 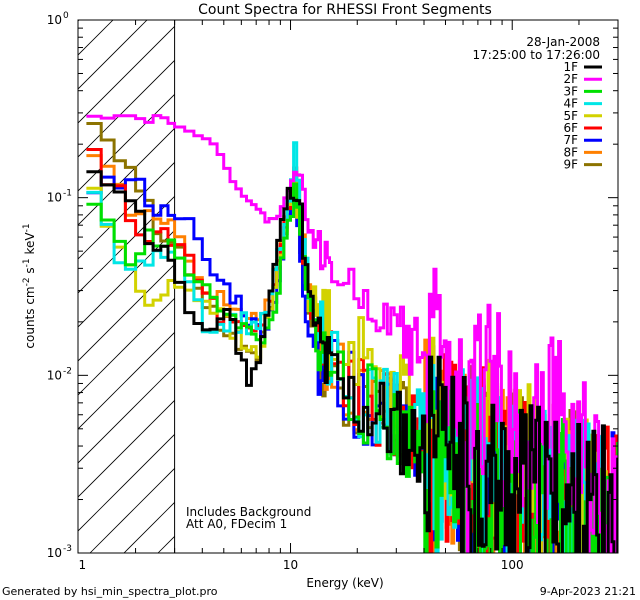 I want to click on legend-label-1F: 1F, so click(x=570, y=67).